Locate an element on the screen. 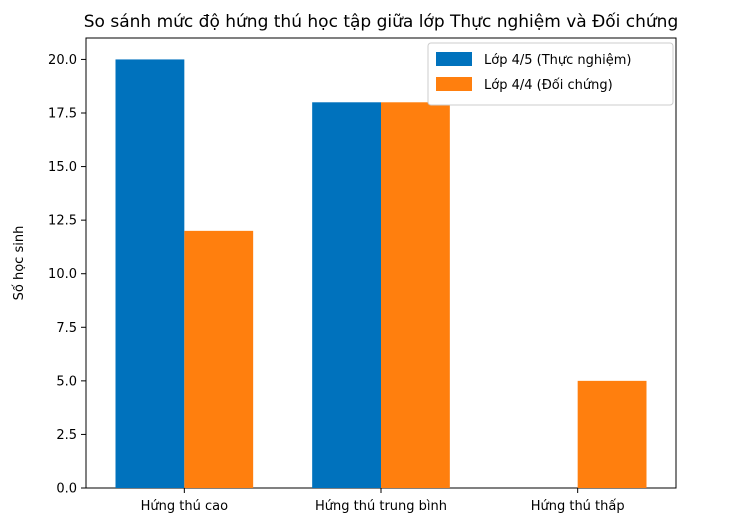 This screenshot has height=519, width=741. y-tick-label: 12.5 is located at coordinates (62, 221).